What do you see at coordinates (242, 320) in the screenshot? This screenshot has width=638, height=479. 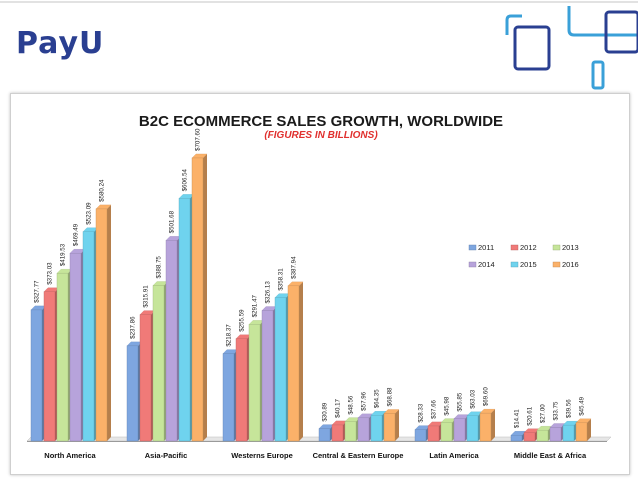 I see `data-label-westerns-europe-2012: $255.59` at bounding box center [242, 320].